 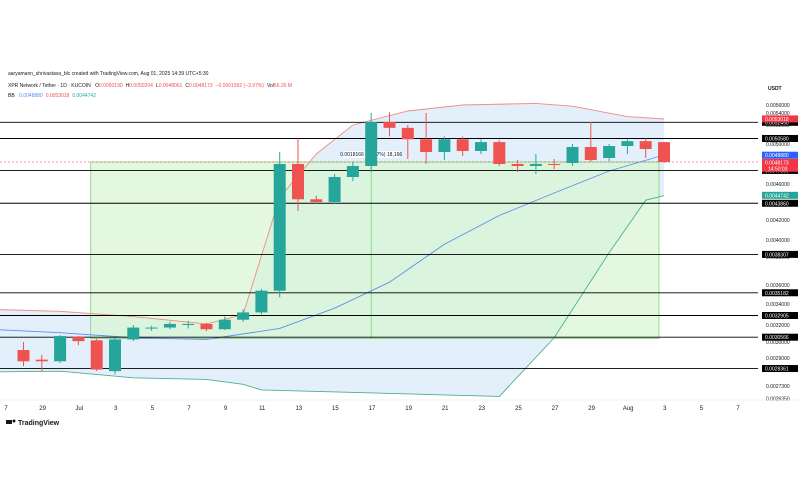 What do you see at coordinates (226, 409) in the screenshot?
I see `x-tick-label: 9` at bounding box center [226, 409].